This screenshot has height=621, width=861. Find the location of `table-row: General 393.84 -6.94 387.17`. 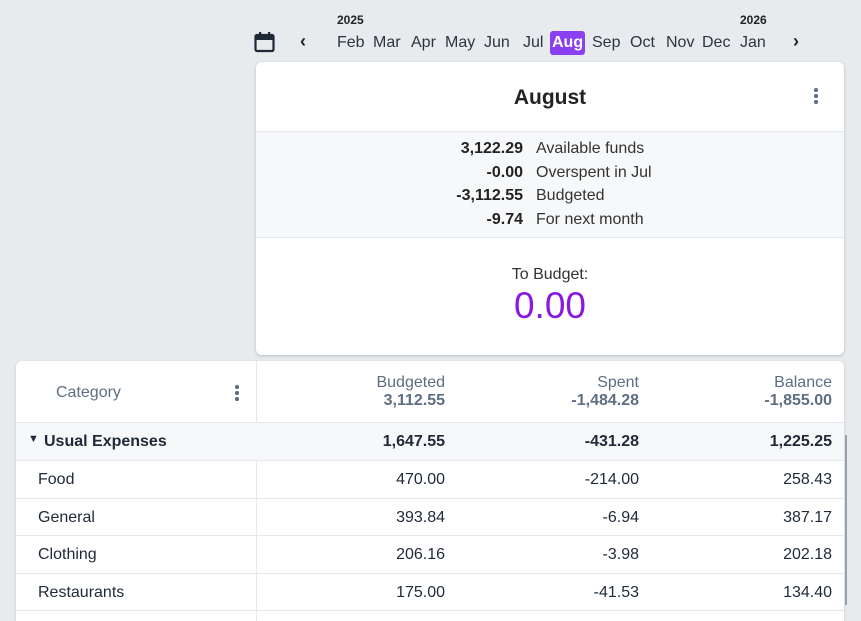

table-row: General 393.84 -6.94 387.17 is located at coordinates (430, 517).